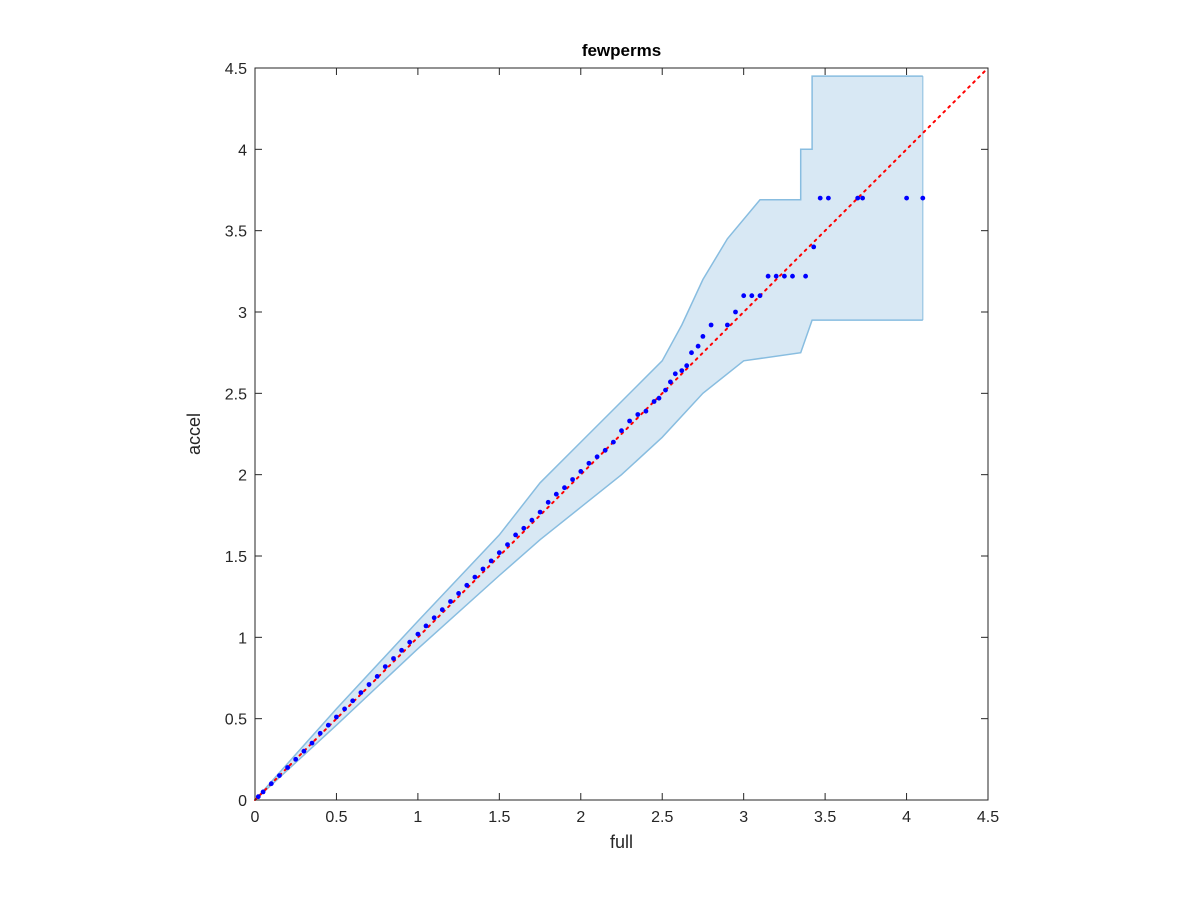 The height and width of the screenshot is (900, 1200). What do you see at coordinates (242, 313) in the screenshot?
I see `y-tick-label: 3` at bounding box center [242, 313].